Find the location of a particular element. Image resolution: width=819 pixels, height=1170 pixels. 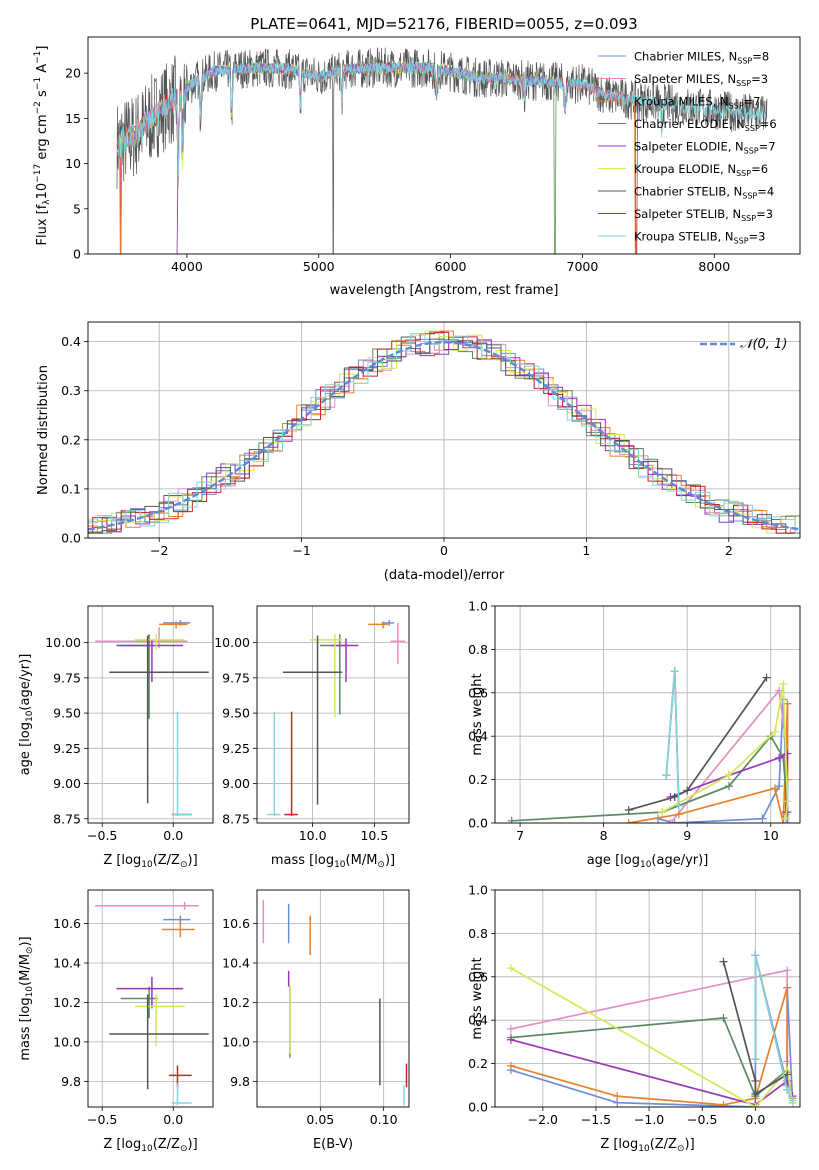

mass_vs_Z-ylabel-part: 10 is located at coordinates (30, 992).